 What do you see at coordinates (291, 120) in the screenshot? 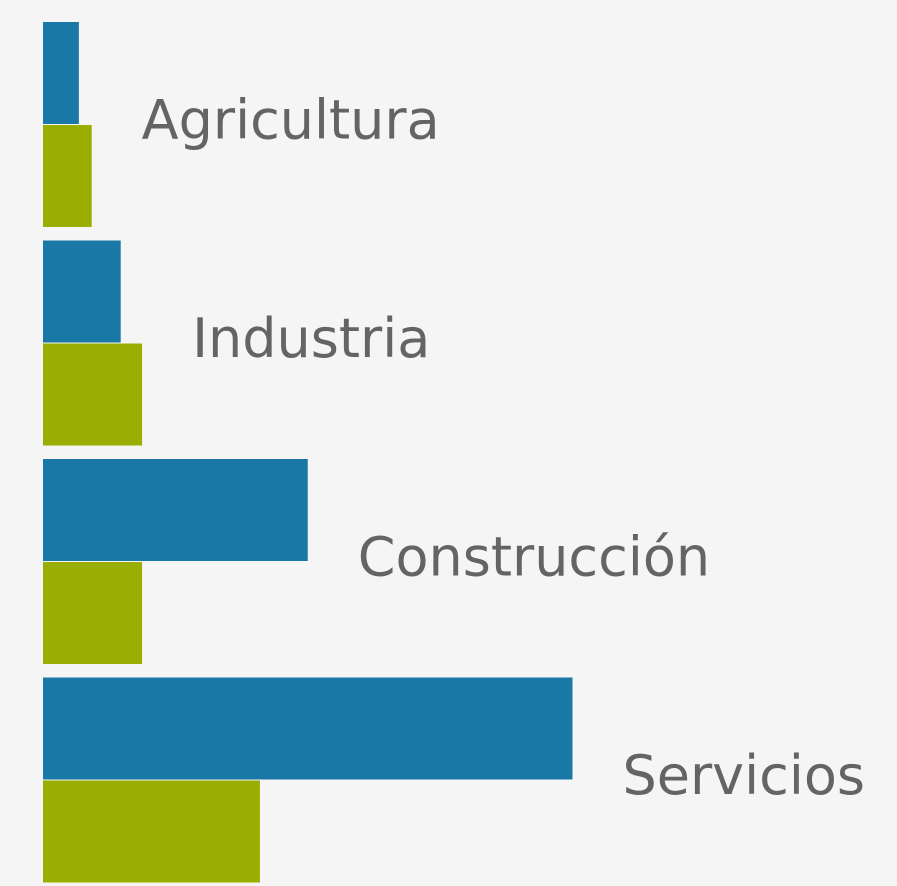
I see `category-label: Agricultura` at bounding box center [291, 120].